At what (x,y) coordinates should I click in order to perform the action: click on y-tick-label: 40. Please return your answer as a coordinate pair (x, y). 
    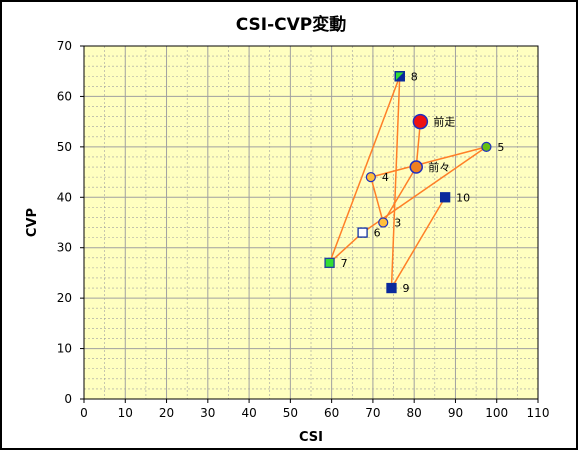
    Looking at the image, I should click on (64, 197).